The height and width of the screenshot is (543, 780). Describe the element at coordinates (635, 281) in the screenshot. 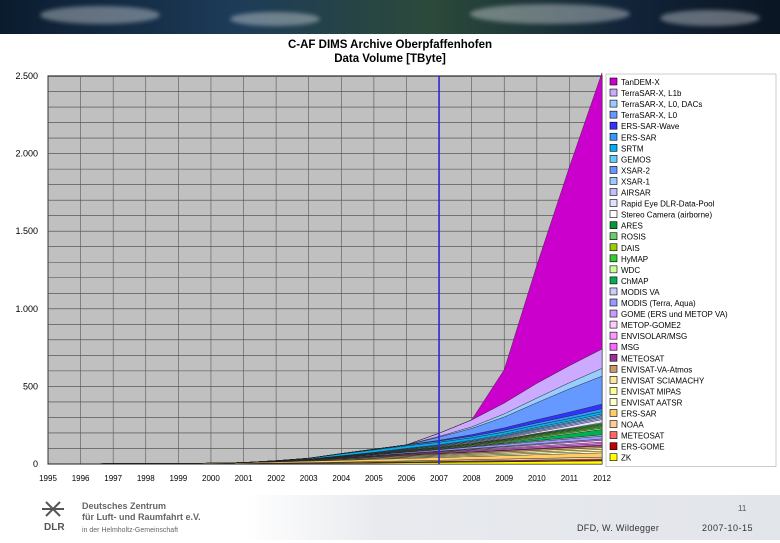

I see `legend-label: ChMAP` at that location.